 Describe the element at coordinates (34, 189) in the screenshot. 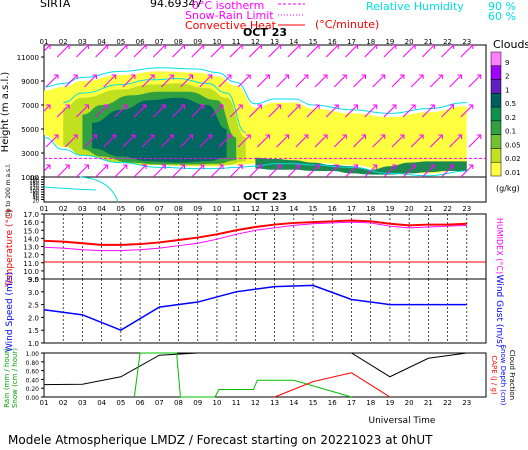

I see `surface-tick-label: 120` at that location.